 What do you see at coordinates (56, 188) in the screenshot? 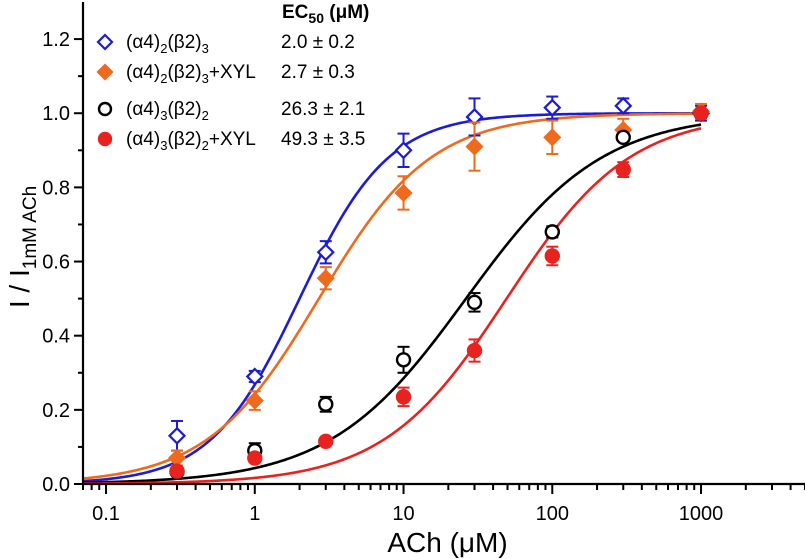
I see `y-tick-label: 0.8` at bounding box center [56, 188].